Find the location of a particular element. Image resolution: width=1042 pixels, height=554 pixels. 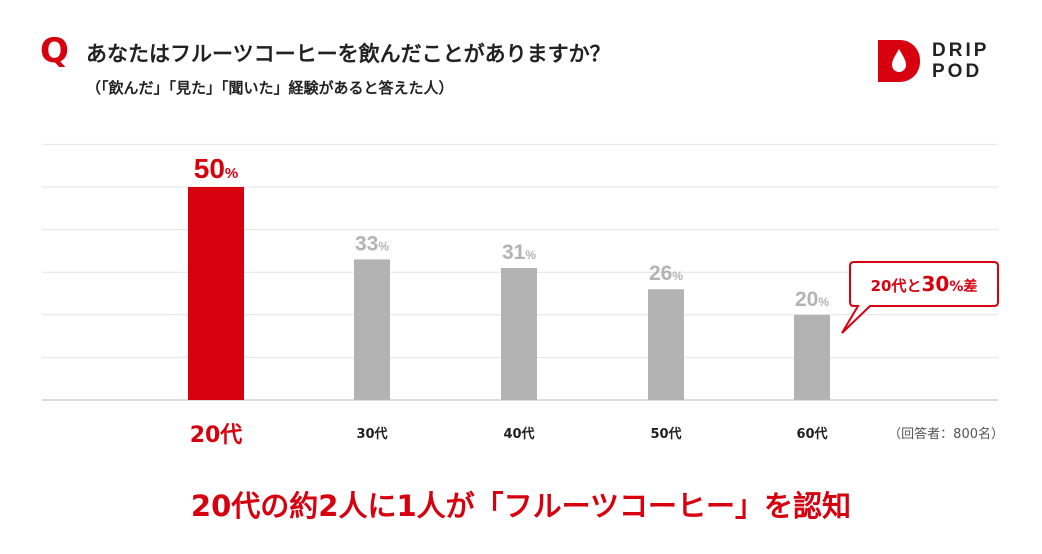

respondent-note: （回答者：800名） is located at coordinates (946, 434).